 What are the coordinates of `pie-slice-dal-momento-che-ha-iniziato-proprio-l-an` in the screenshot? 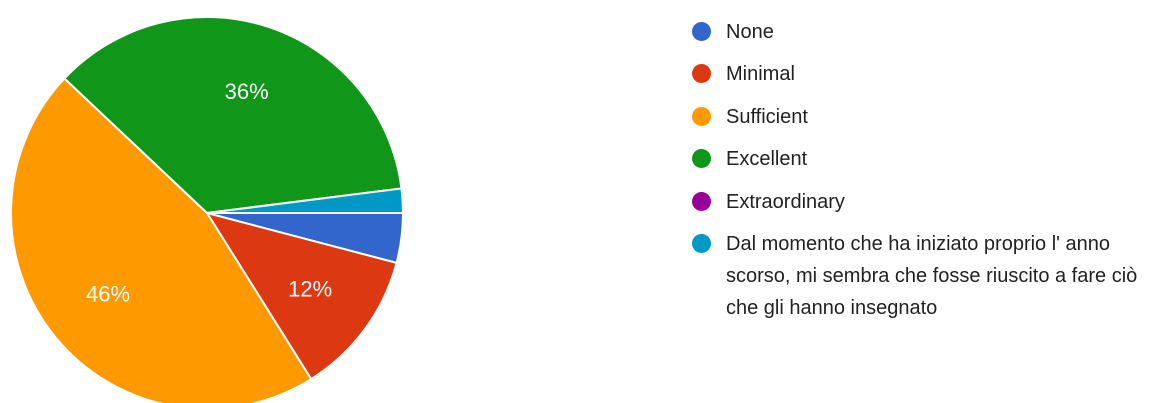 It's located at (305, 200).